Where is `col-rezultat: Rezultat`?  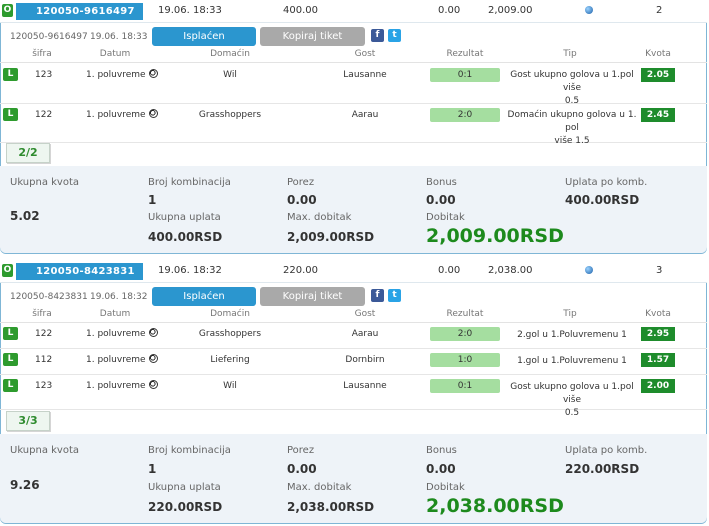 col-rezultat: Rezultat is located at coordinates (465, 54).